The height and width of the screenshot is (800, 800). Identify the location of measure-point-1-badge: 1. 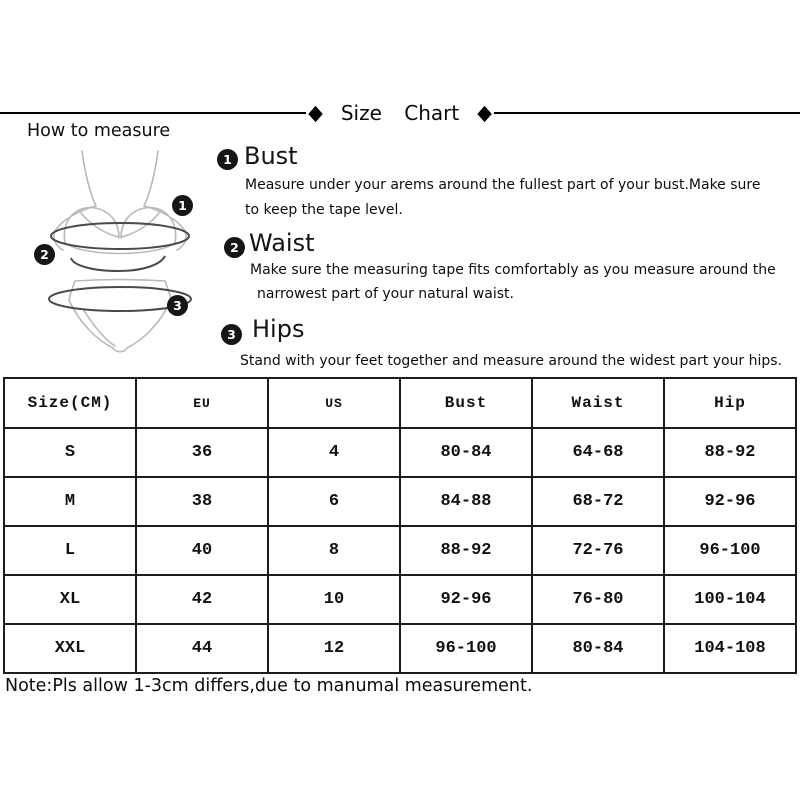
(182, 205).